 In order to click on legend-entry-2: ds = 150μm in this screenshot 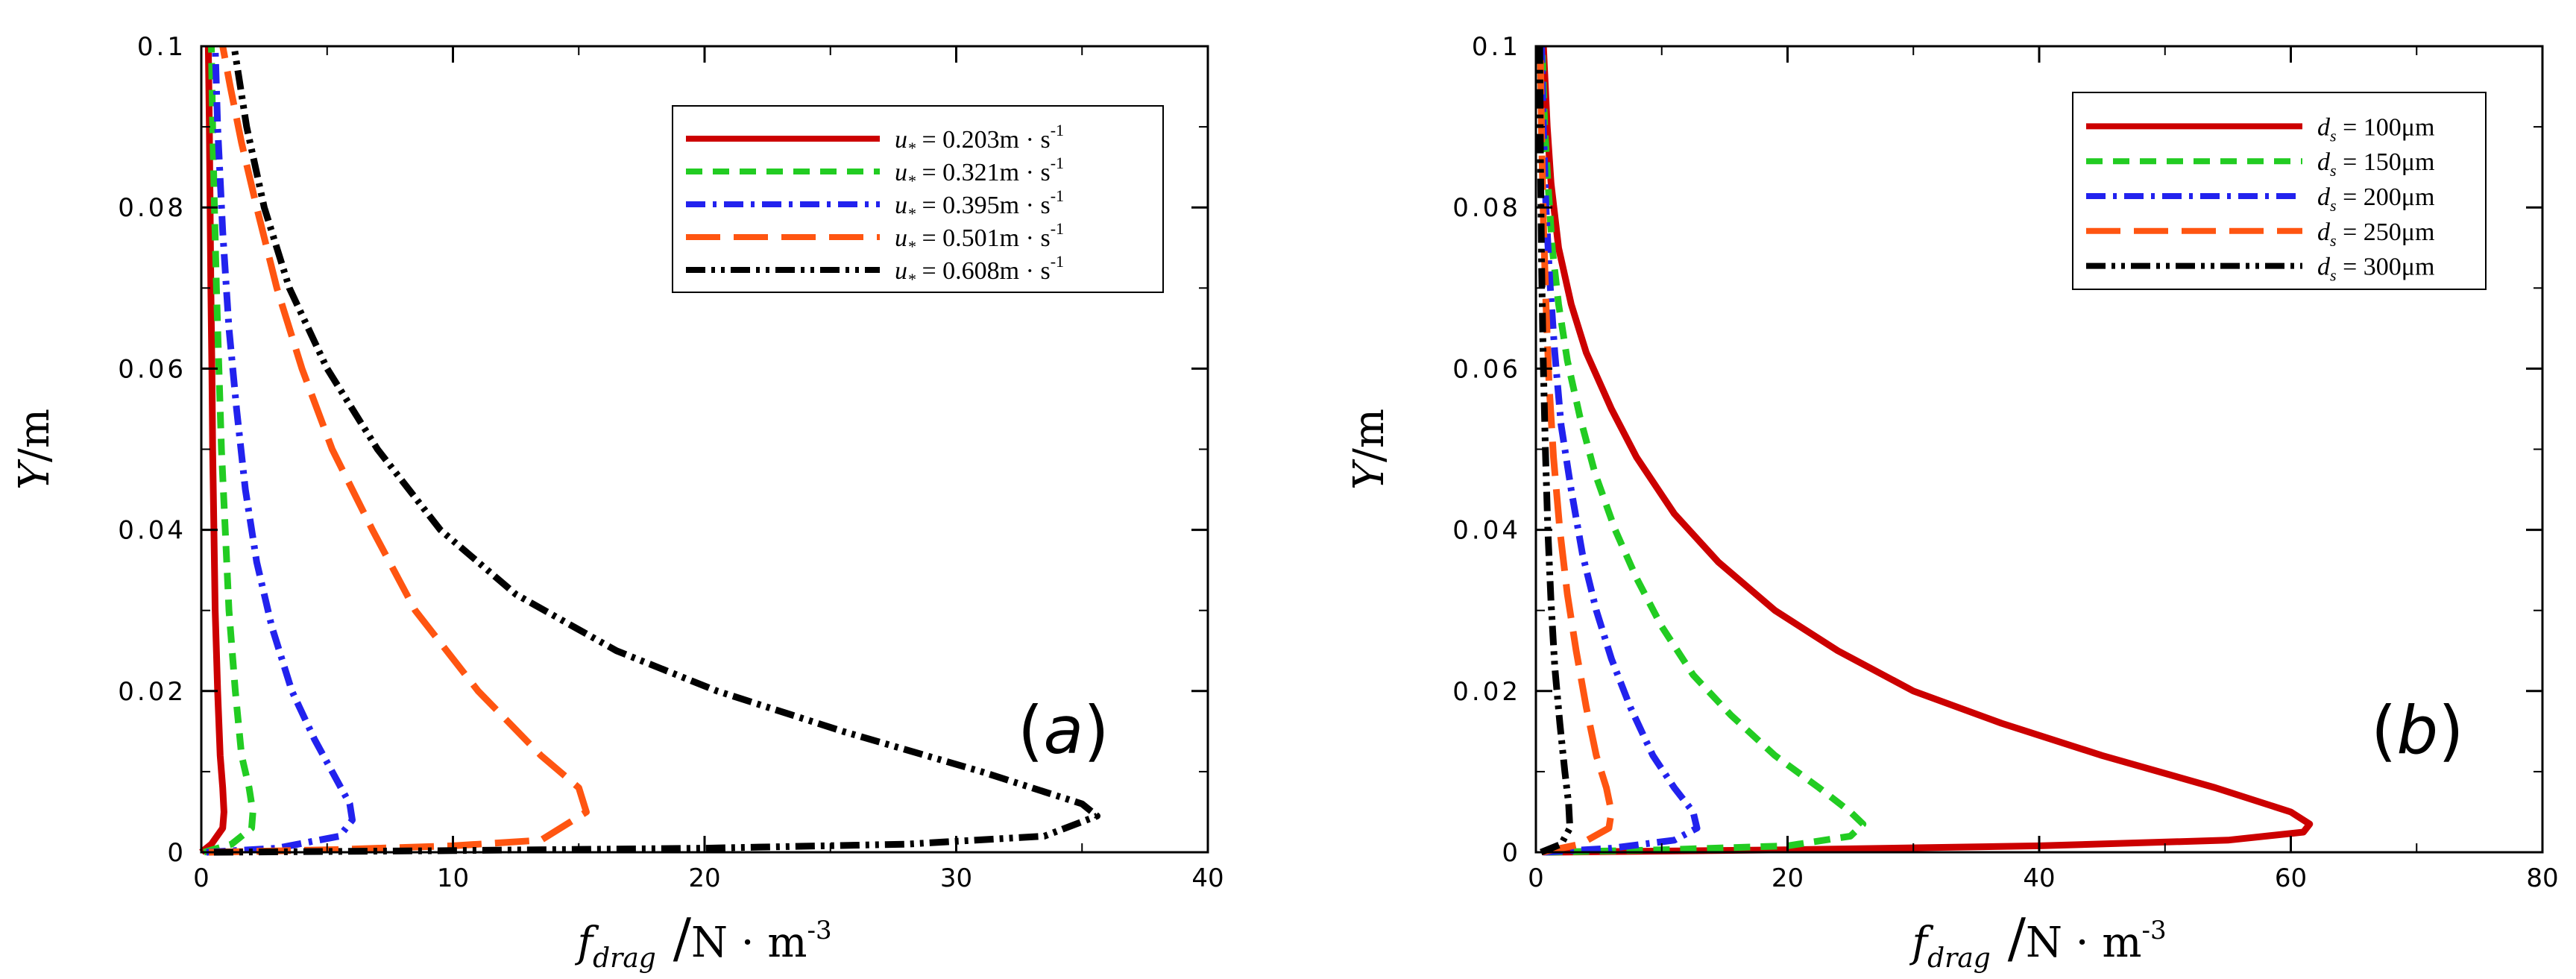, I will do `click(2375, 164)`.